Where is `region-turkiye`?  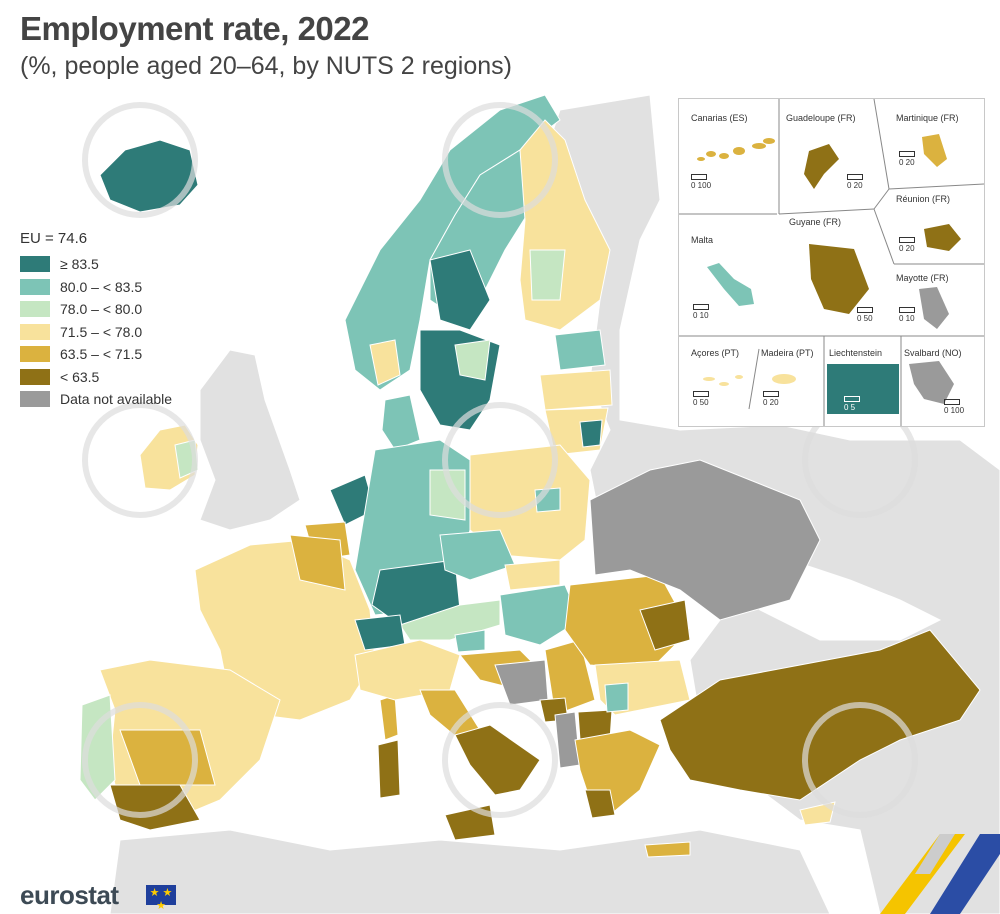 region-turkiye is located at coordinates (820, 715).